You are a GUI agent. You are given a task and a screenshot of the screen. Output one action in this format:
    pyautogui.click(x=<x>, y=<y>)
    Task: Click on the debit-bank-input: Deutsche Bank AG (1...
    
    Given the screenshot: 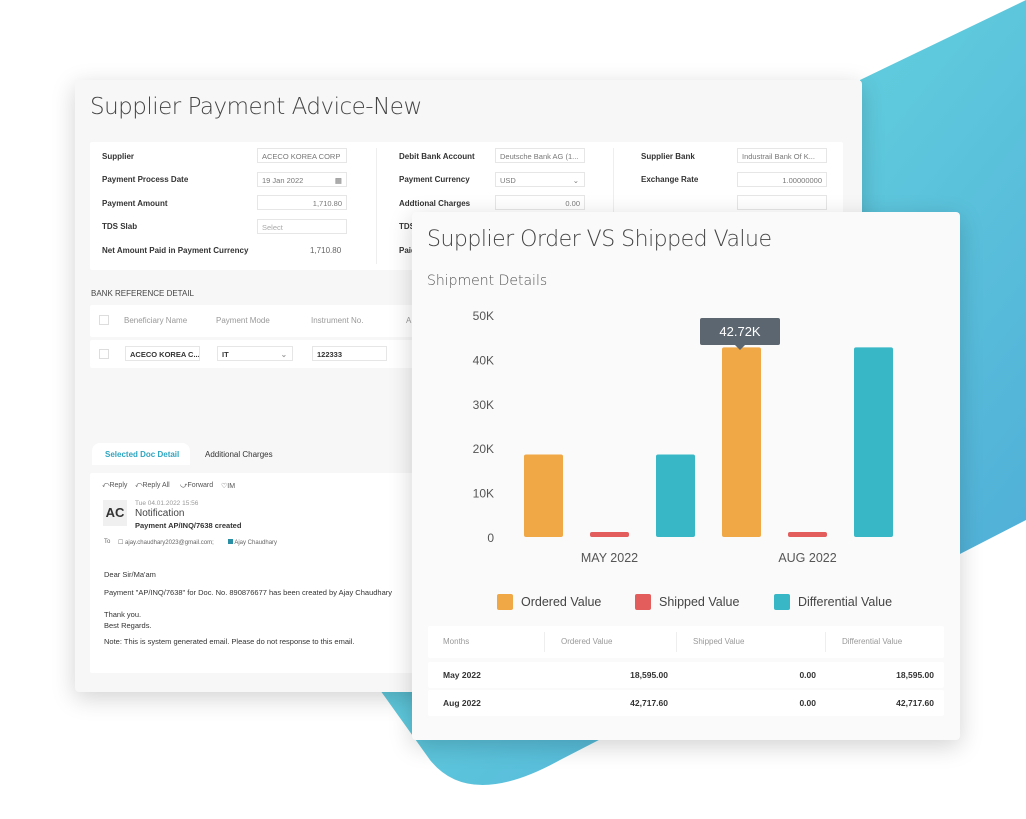 What is the action you would take?
    pyautogui.click(x=540, y=155)
    